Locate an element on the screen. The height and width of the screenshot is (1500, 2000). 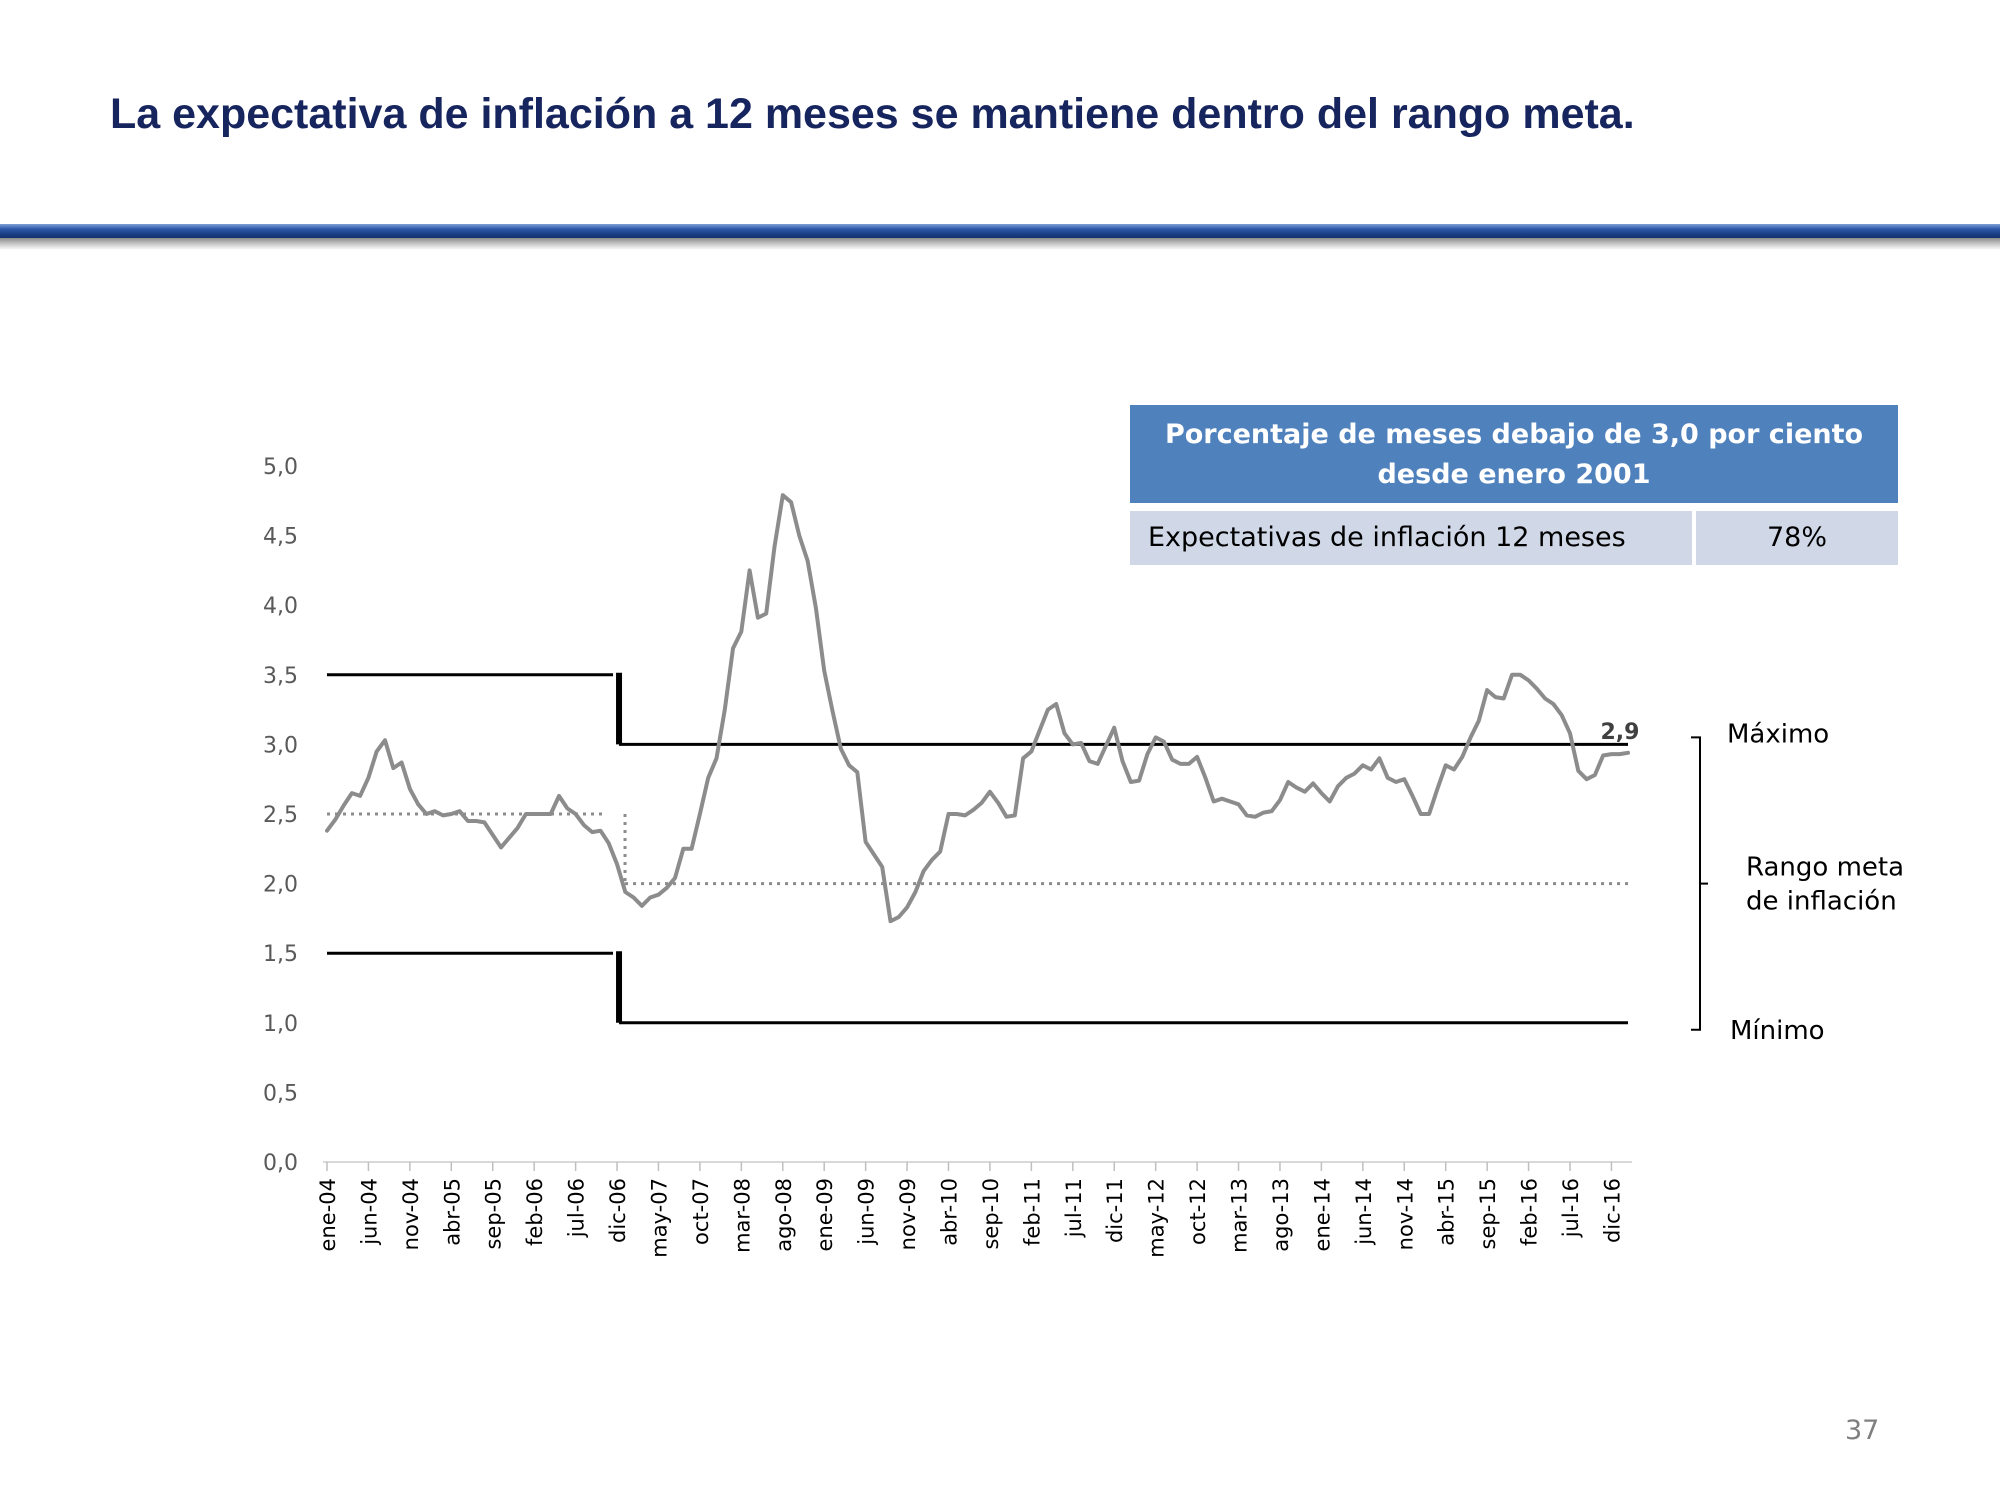
y-tick-label: 3,5 is located at coordinates (280, 676).